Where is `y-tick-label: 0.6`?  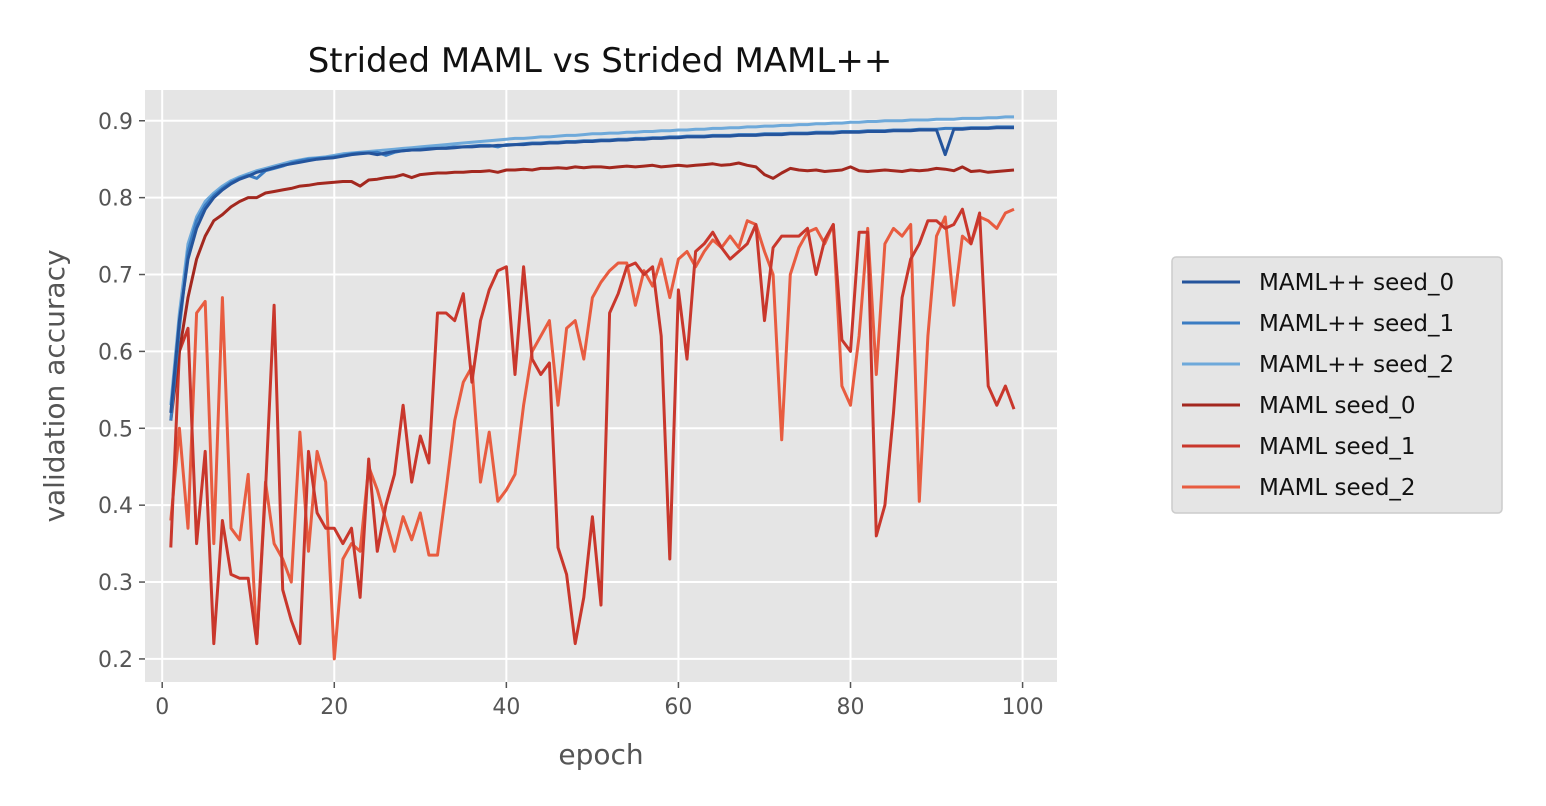
y-tick-label: 0.6 is located at coordinates (115, 352).